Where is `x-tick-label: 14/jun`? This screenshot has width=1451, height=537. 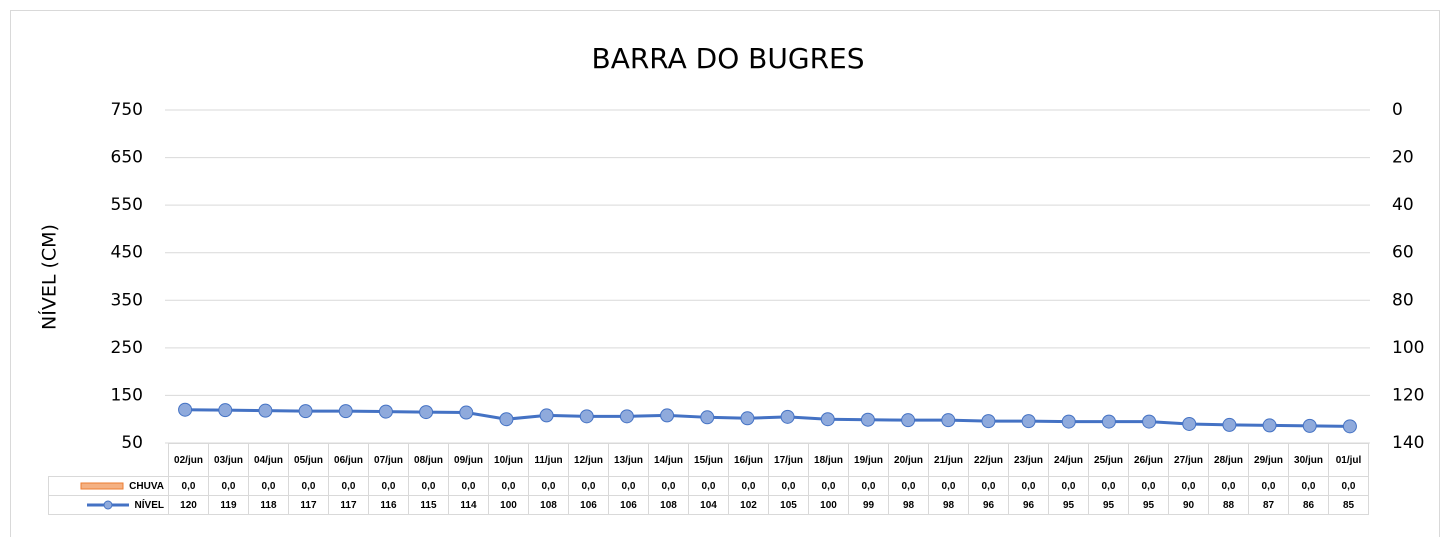
x-tick-label: 14/jun is located at coordinates (668, 460).